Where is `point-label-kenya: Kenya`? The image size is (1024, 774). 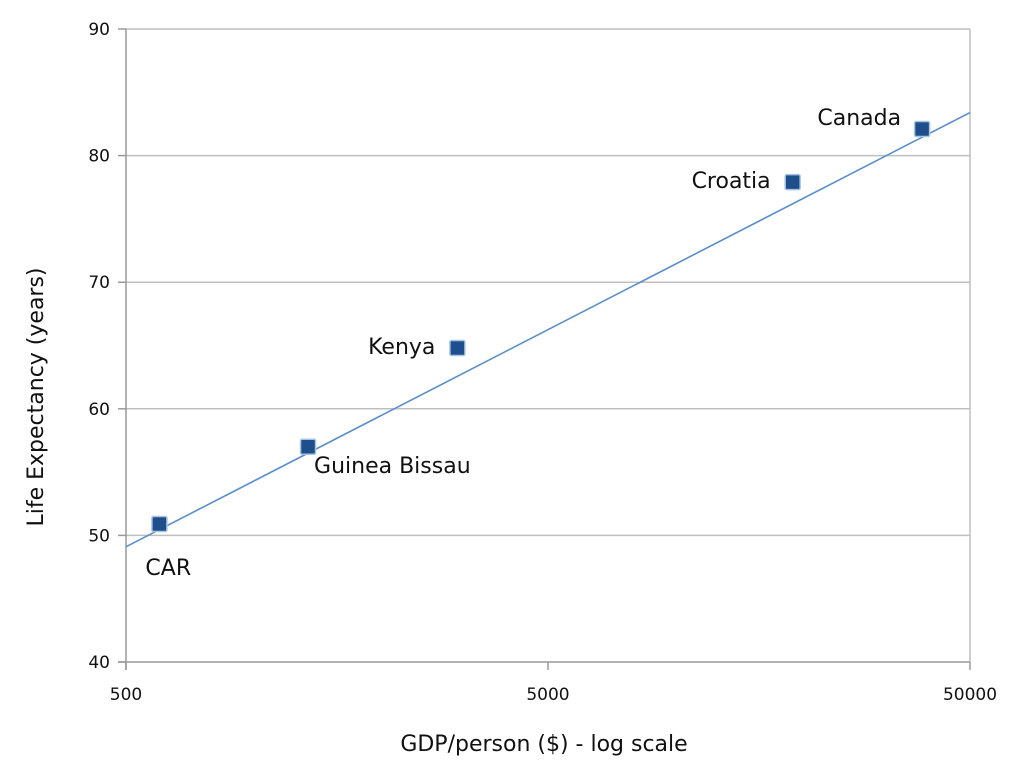 point-label-kenya: Kenya is located at coordinates (401, 347).